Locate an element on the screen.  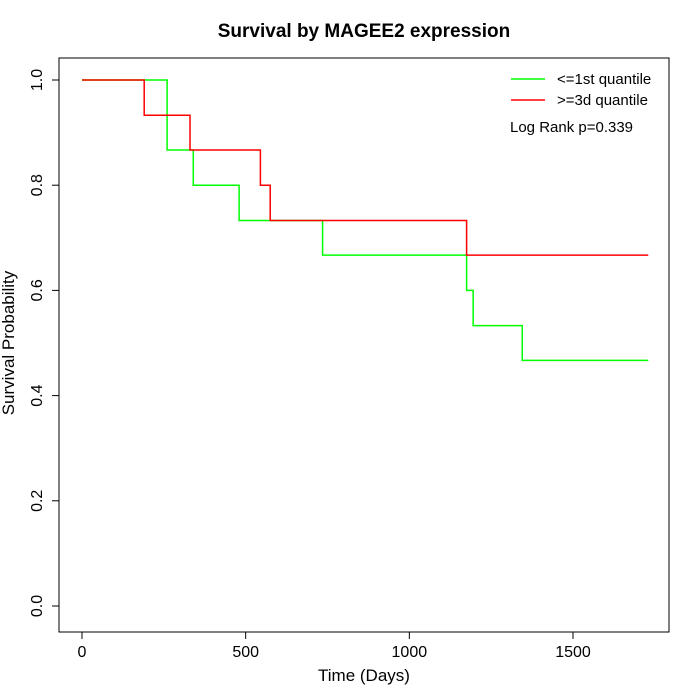
y-tick-label: 0.0 is located at coordinates (37, 606).